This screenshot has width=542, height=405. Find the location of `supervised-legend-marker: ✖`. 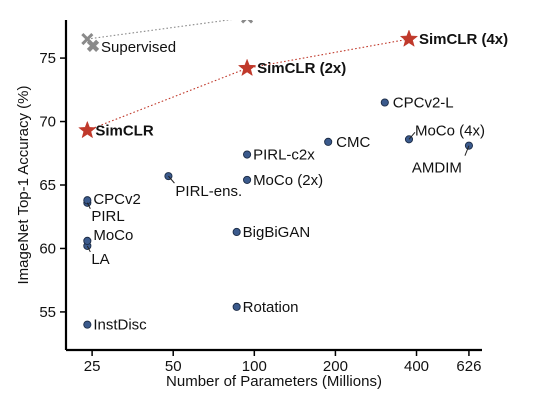

supervised-legend-marker: ✖ is located at coordinates (93, 46).